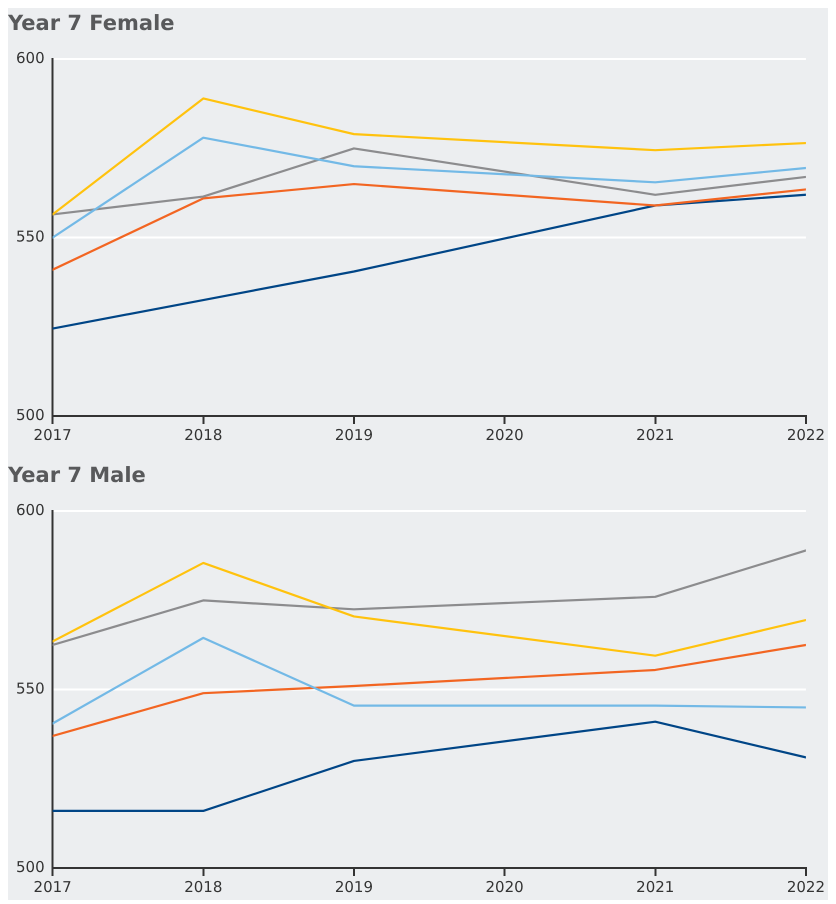 This screenshot has width=836, height=904. Describe the element at coordinates (91, 23) in the screenshot. I see `chart-title: Year 7 Female` at that location.